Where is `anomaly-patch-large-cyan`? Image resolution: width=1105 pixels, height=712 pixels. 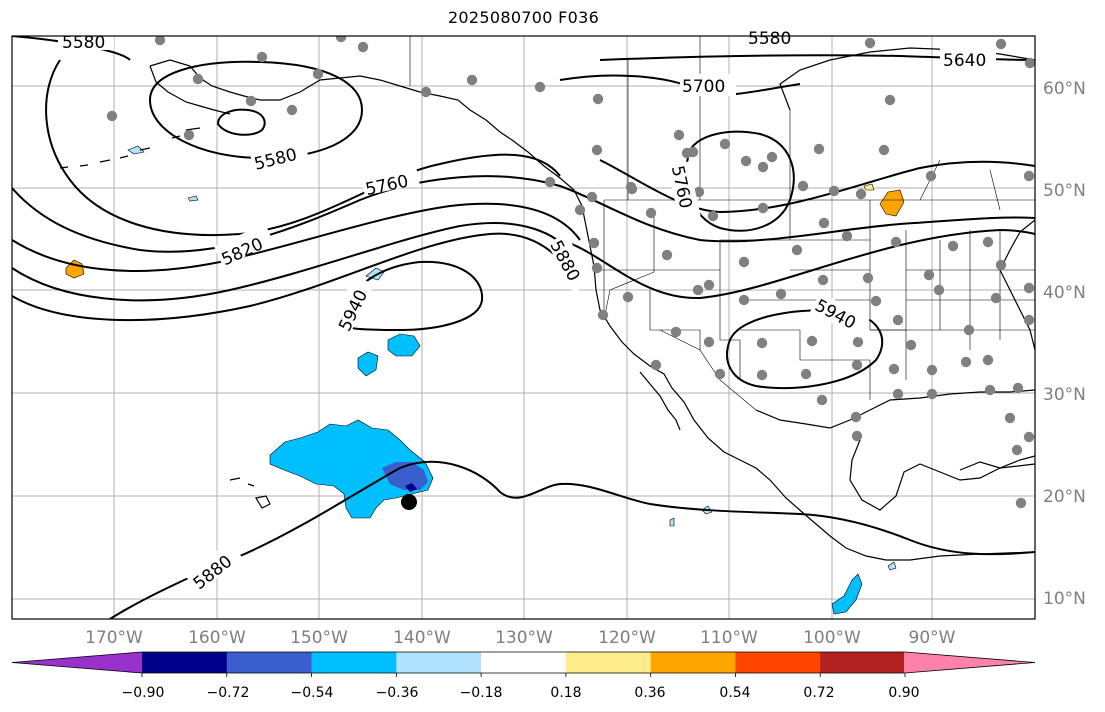
anomaly-patch-large-cyan is located at coordinates (351, 469).